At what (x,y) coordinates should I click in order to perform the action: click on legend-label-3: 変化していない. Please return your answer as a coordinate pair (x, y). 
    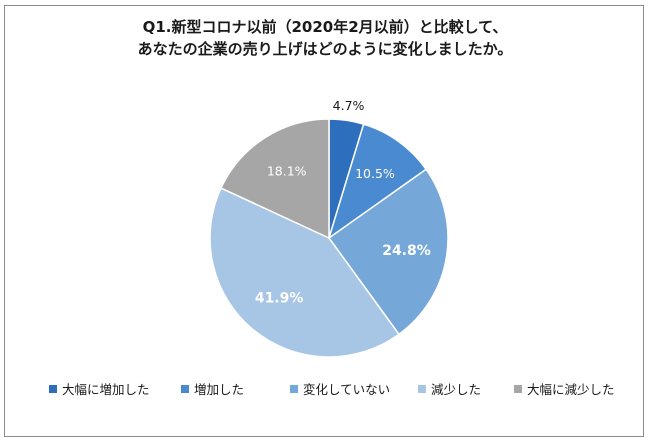
    Looking at the image, I should click on (347, 389).